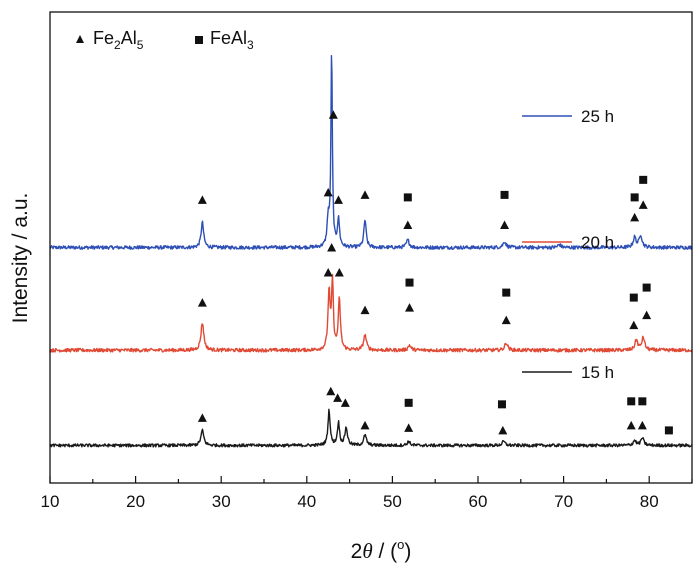 This screenshot has width=700, height=570. Describe the element at coordinates (400, 544) in the screenshot. I see `x-axis-title-degree: o` at that location.